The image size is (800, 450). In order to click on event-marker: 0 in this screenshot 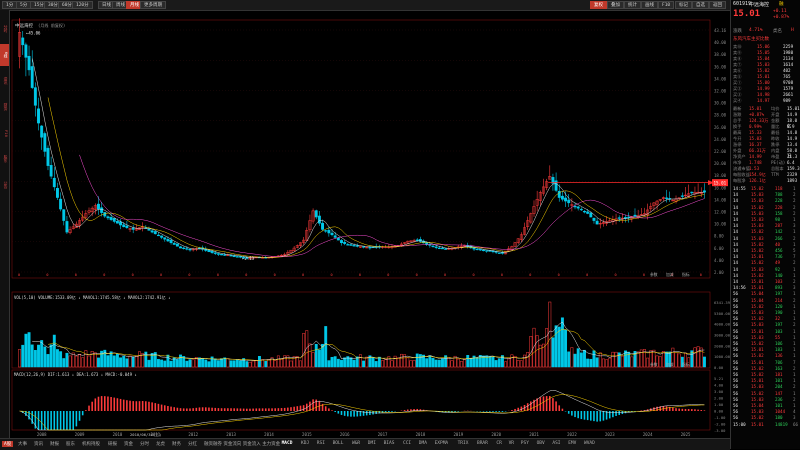, I will do `click(133, 275)`.